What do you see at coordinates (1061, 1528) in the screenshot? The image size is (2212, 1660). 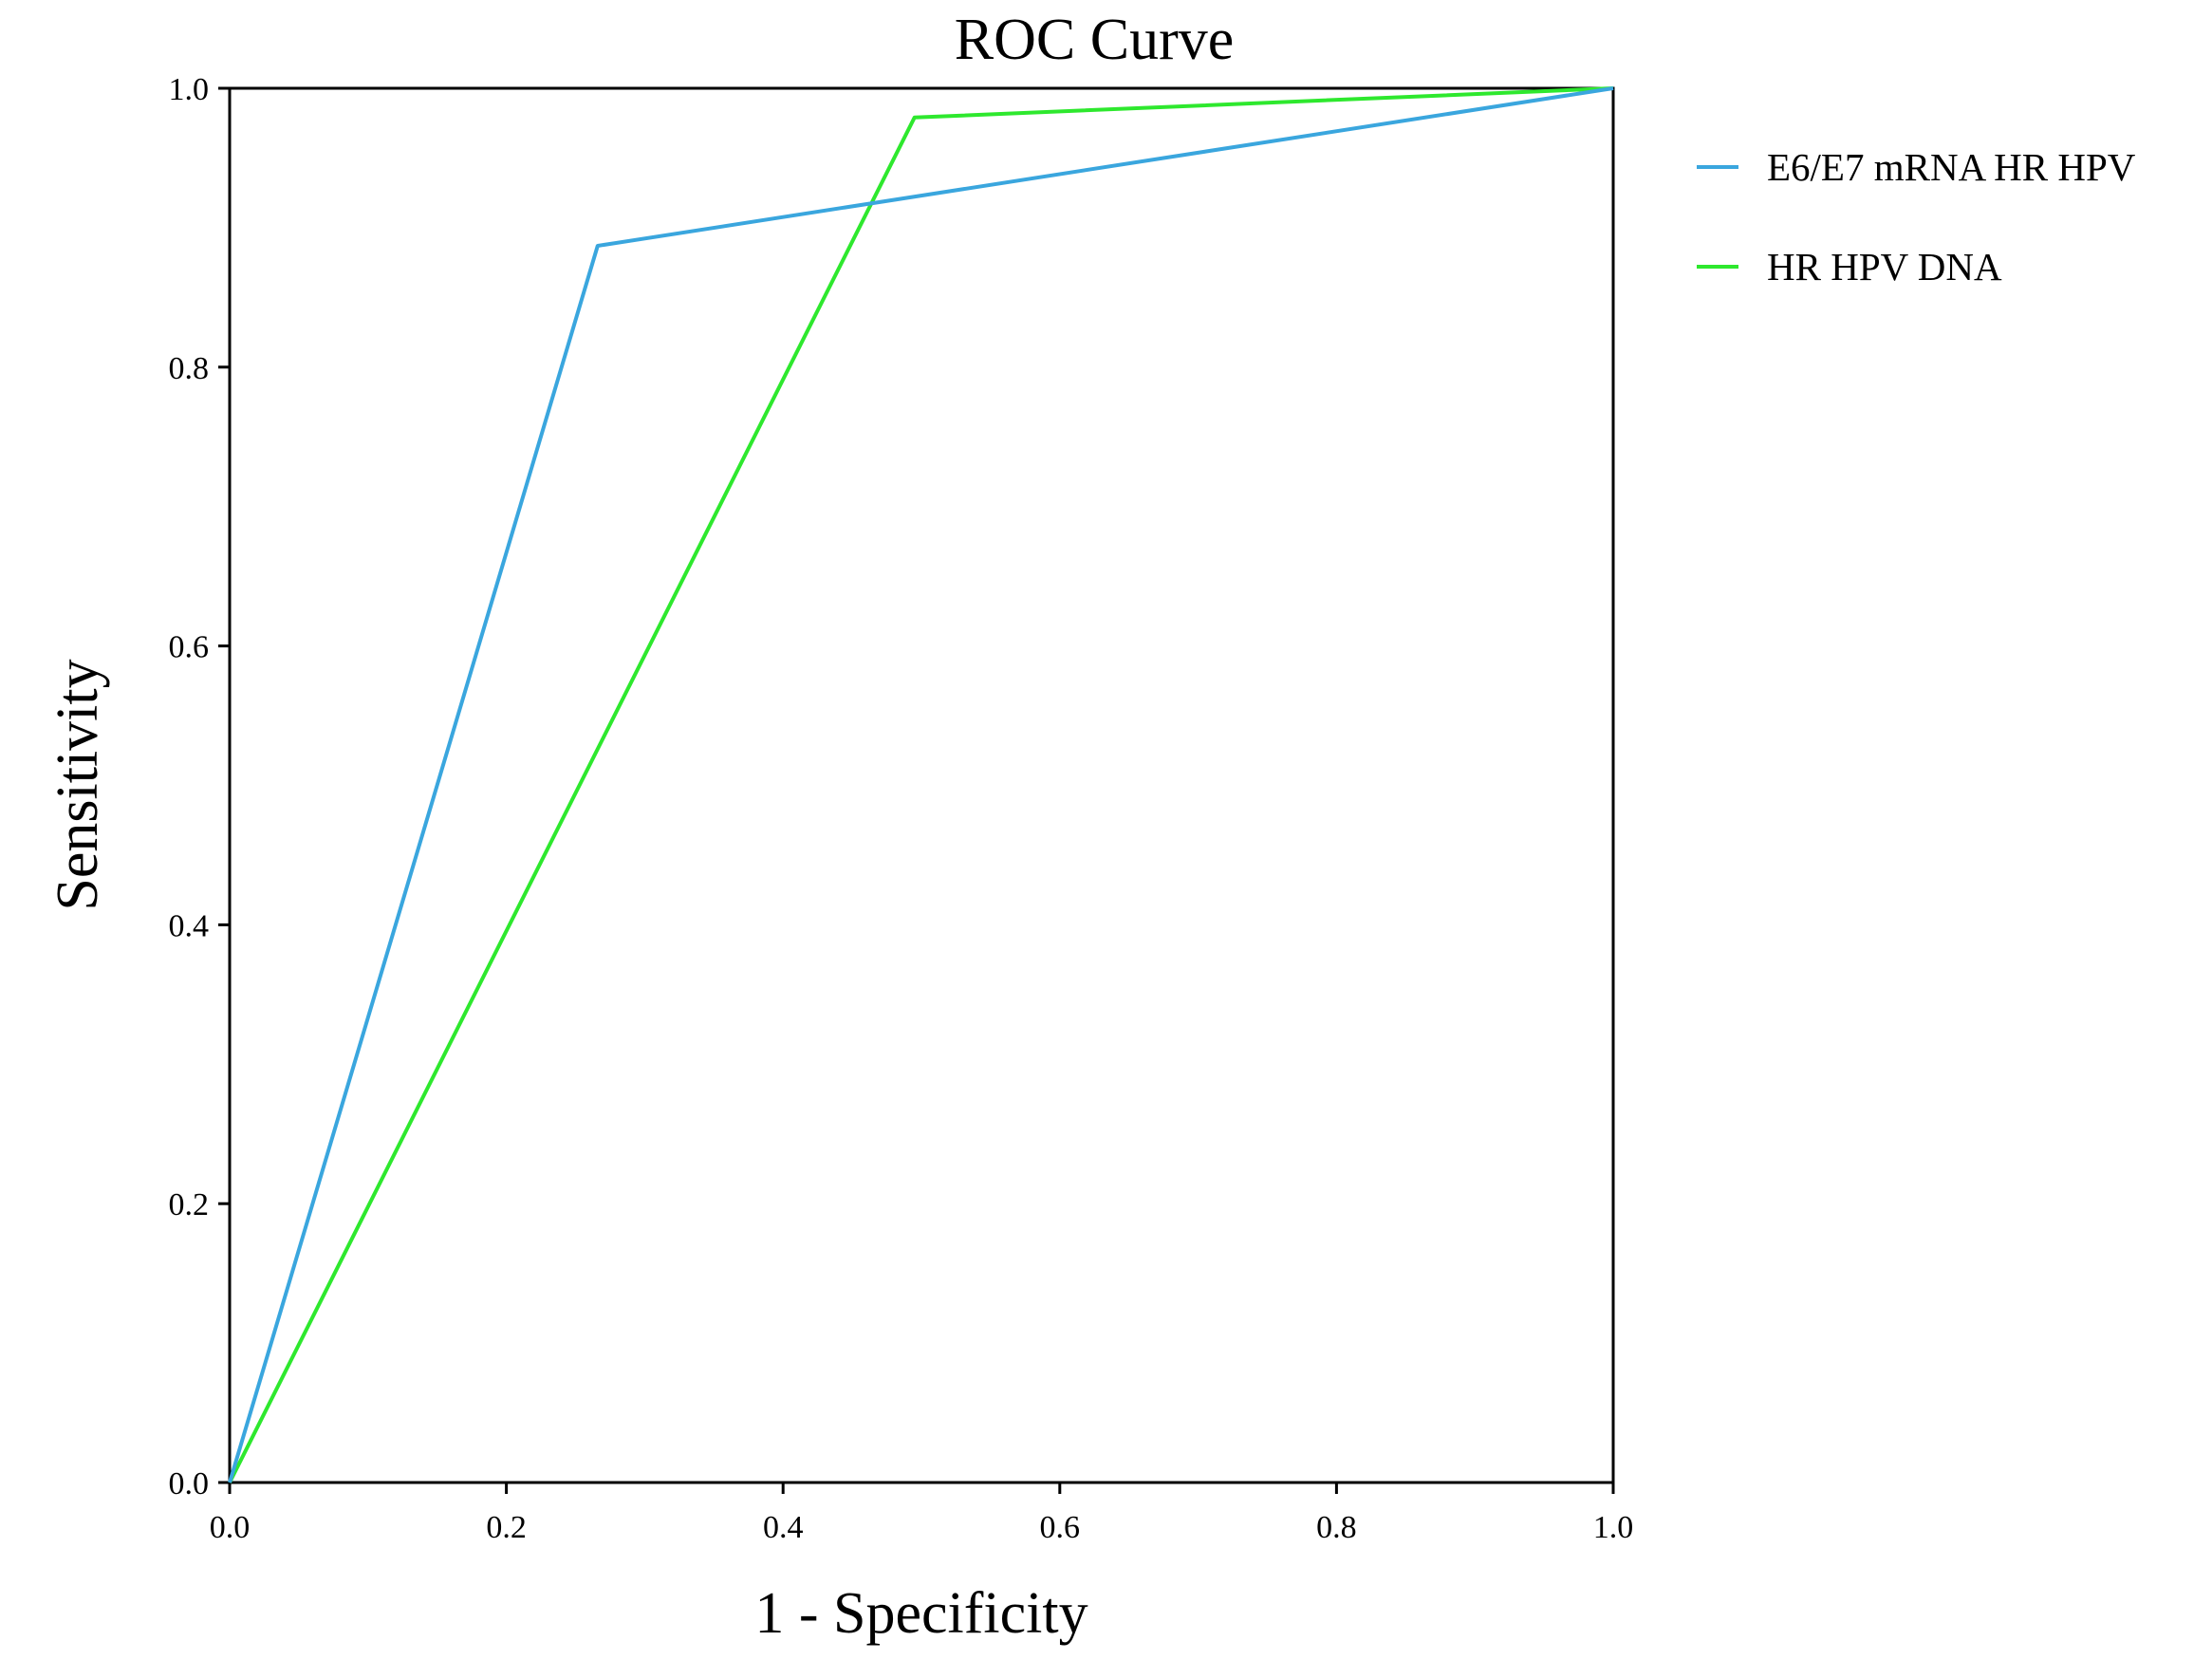 I see `x-tick-label: 0.6` at bounding box center [1061, 1528].